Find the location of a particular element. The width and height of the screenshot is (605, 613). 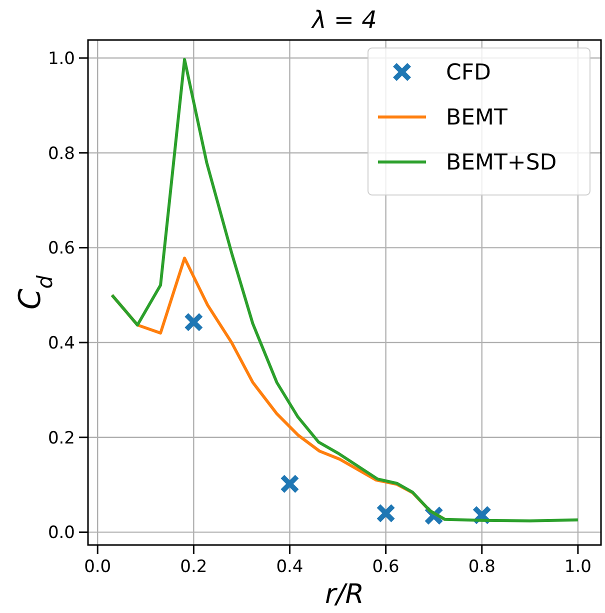

x-tick-label: 1.0 is located at coordinates (578, 567).